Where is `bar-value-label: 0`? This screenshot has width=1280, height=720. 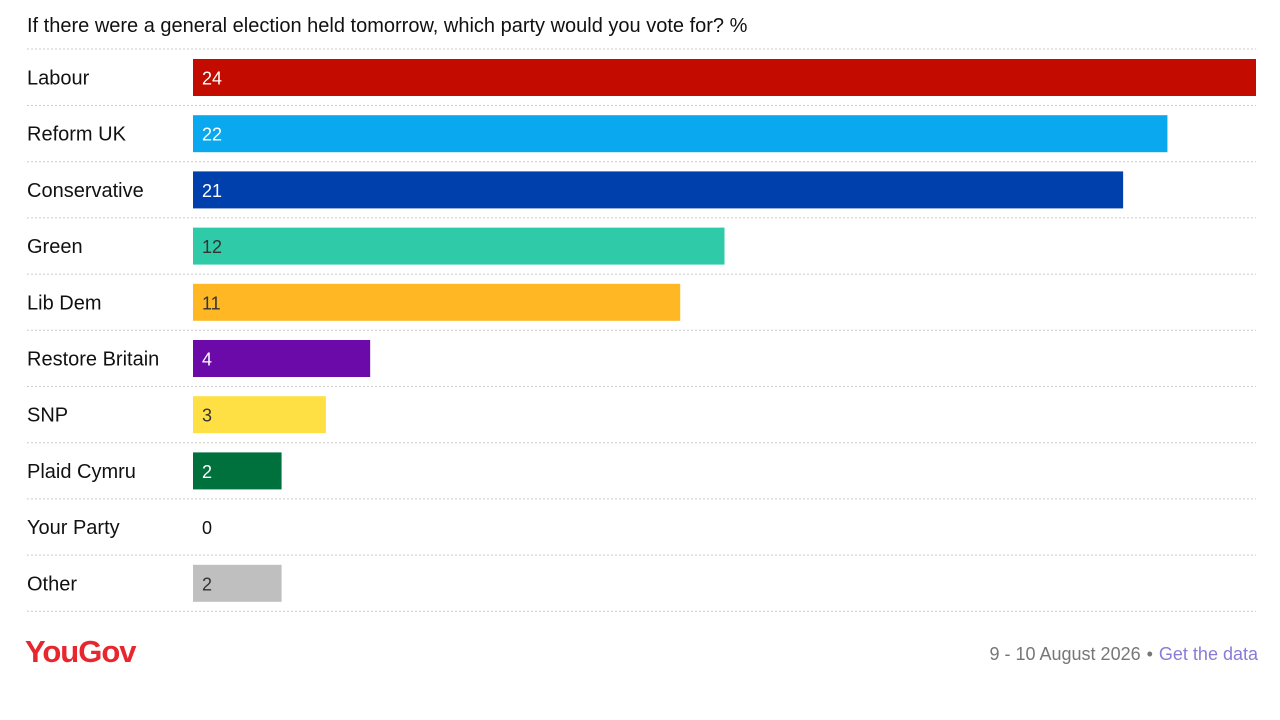 bar-value-label: 0 is located at coordinates (207, 528).